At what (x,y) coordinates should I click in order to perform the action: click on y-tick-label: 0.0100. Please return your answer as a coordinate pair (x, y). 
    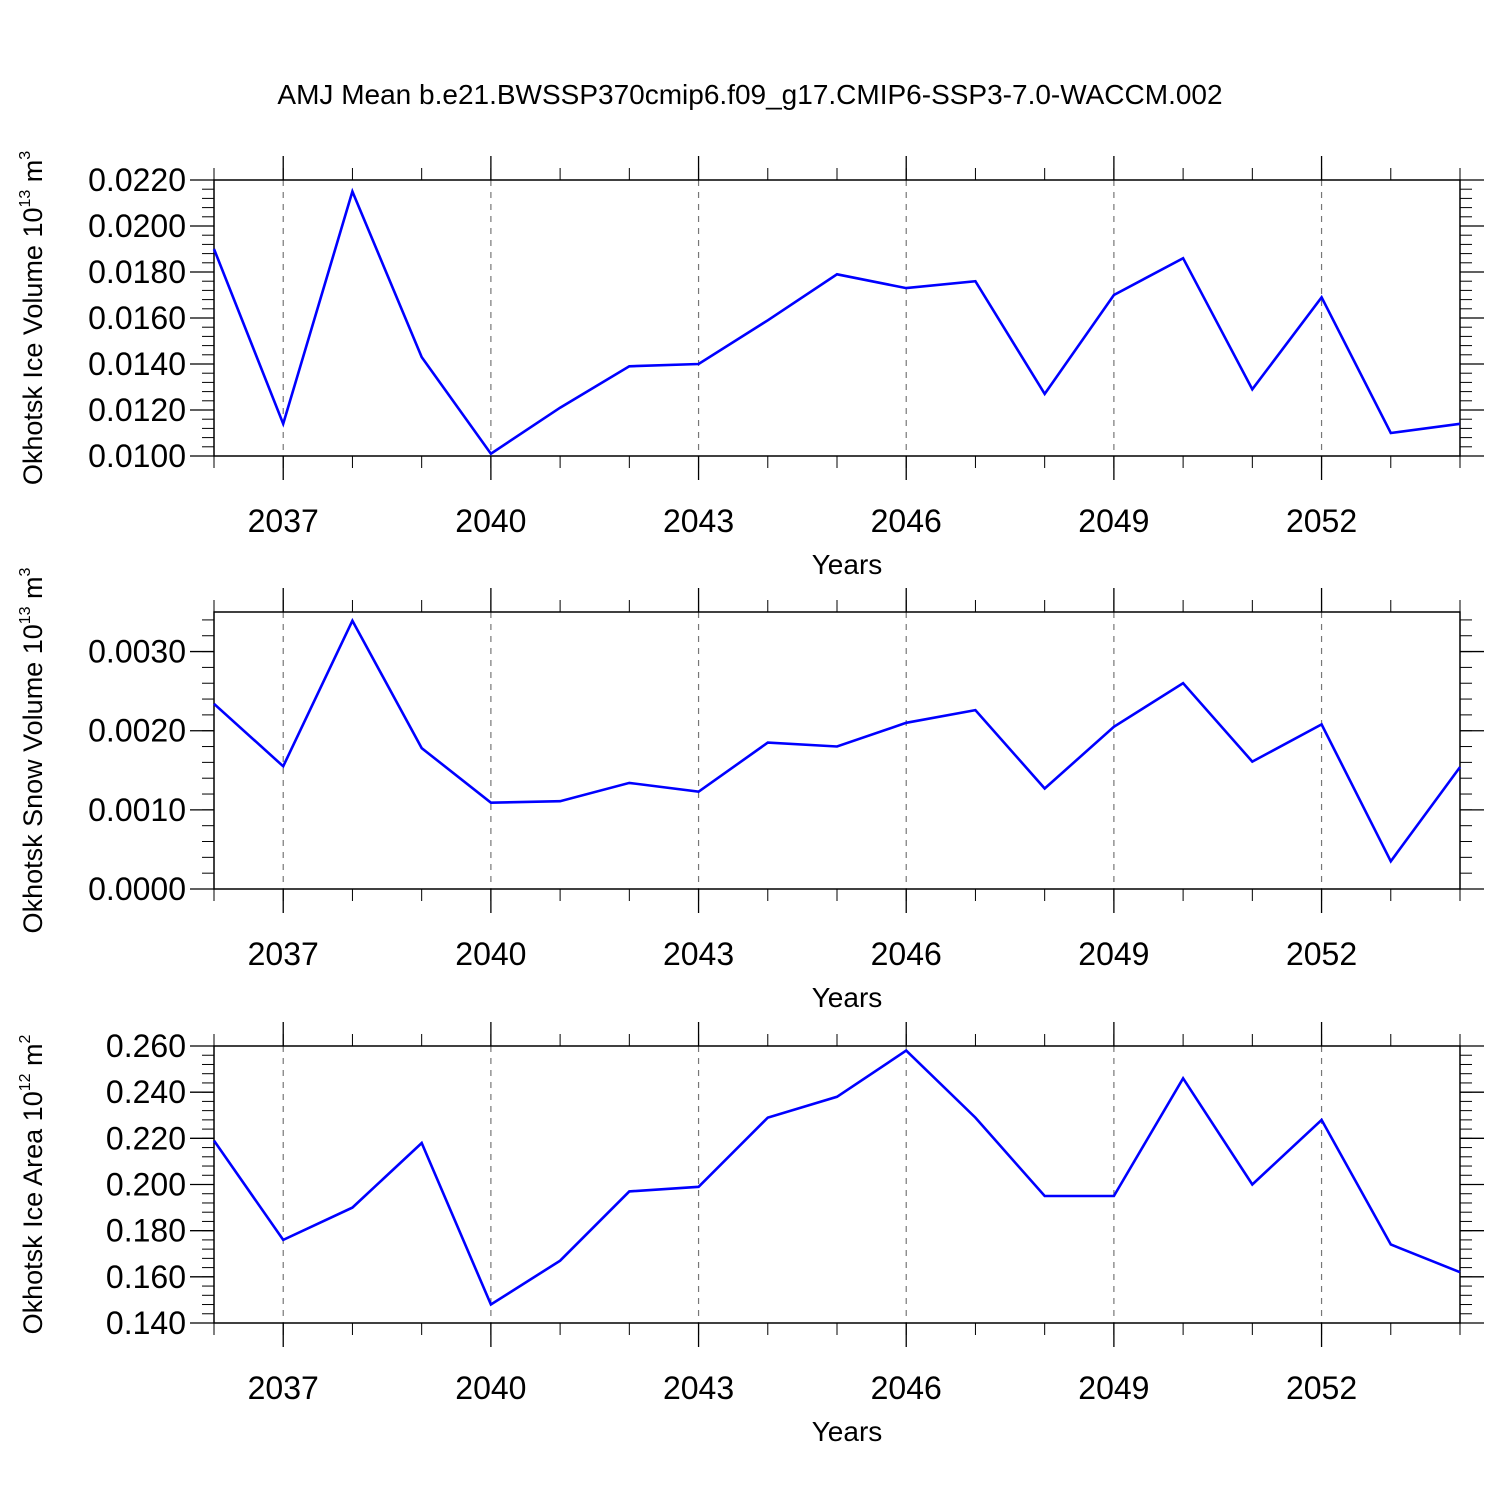
    Looking at the image, I should click on (137, 456).